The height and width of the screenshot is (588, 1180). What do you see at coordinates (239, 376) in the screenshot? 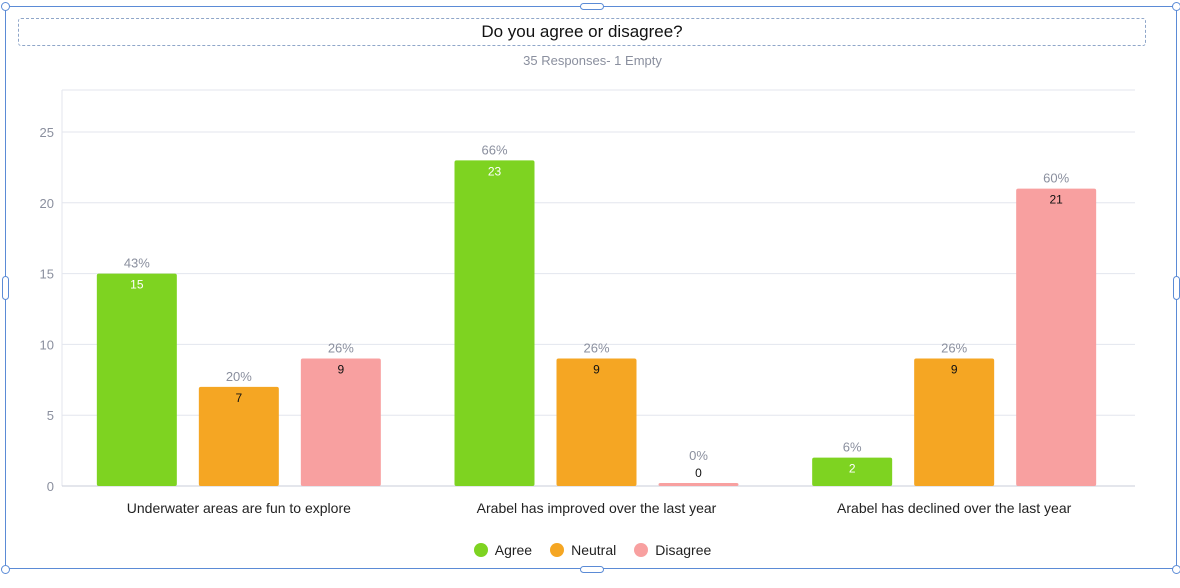
I see `percent-label: 20%` at bounding box center [239, 376].